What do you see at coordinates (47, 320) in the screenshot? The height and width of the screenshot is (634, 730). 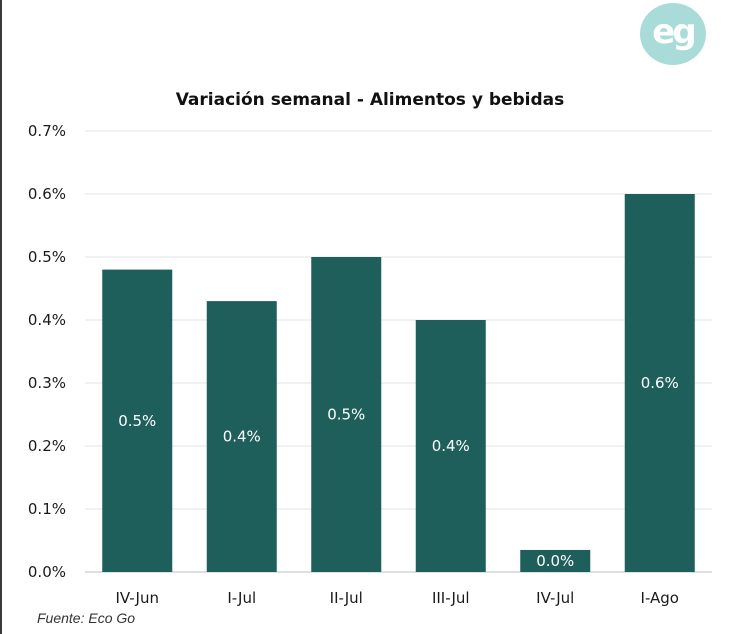 I see `y-tick-label: 0.4%` at bounding box center [47, 320].